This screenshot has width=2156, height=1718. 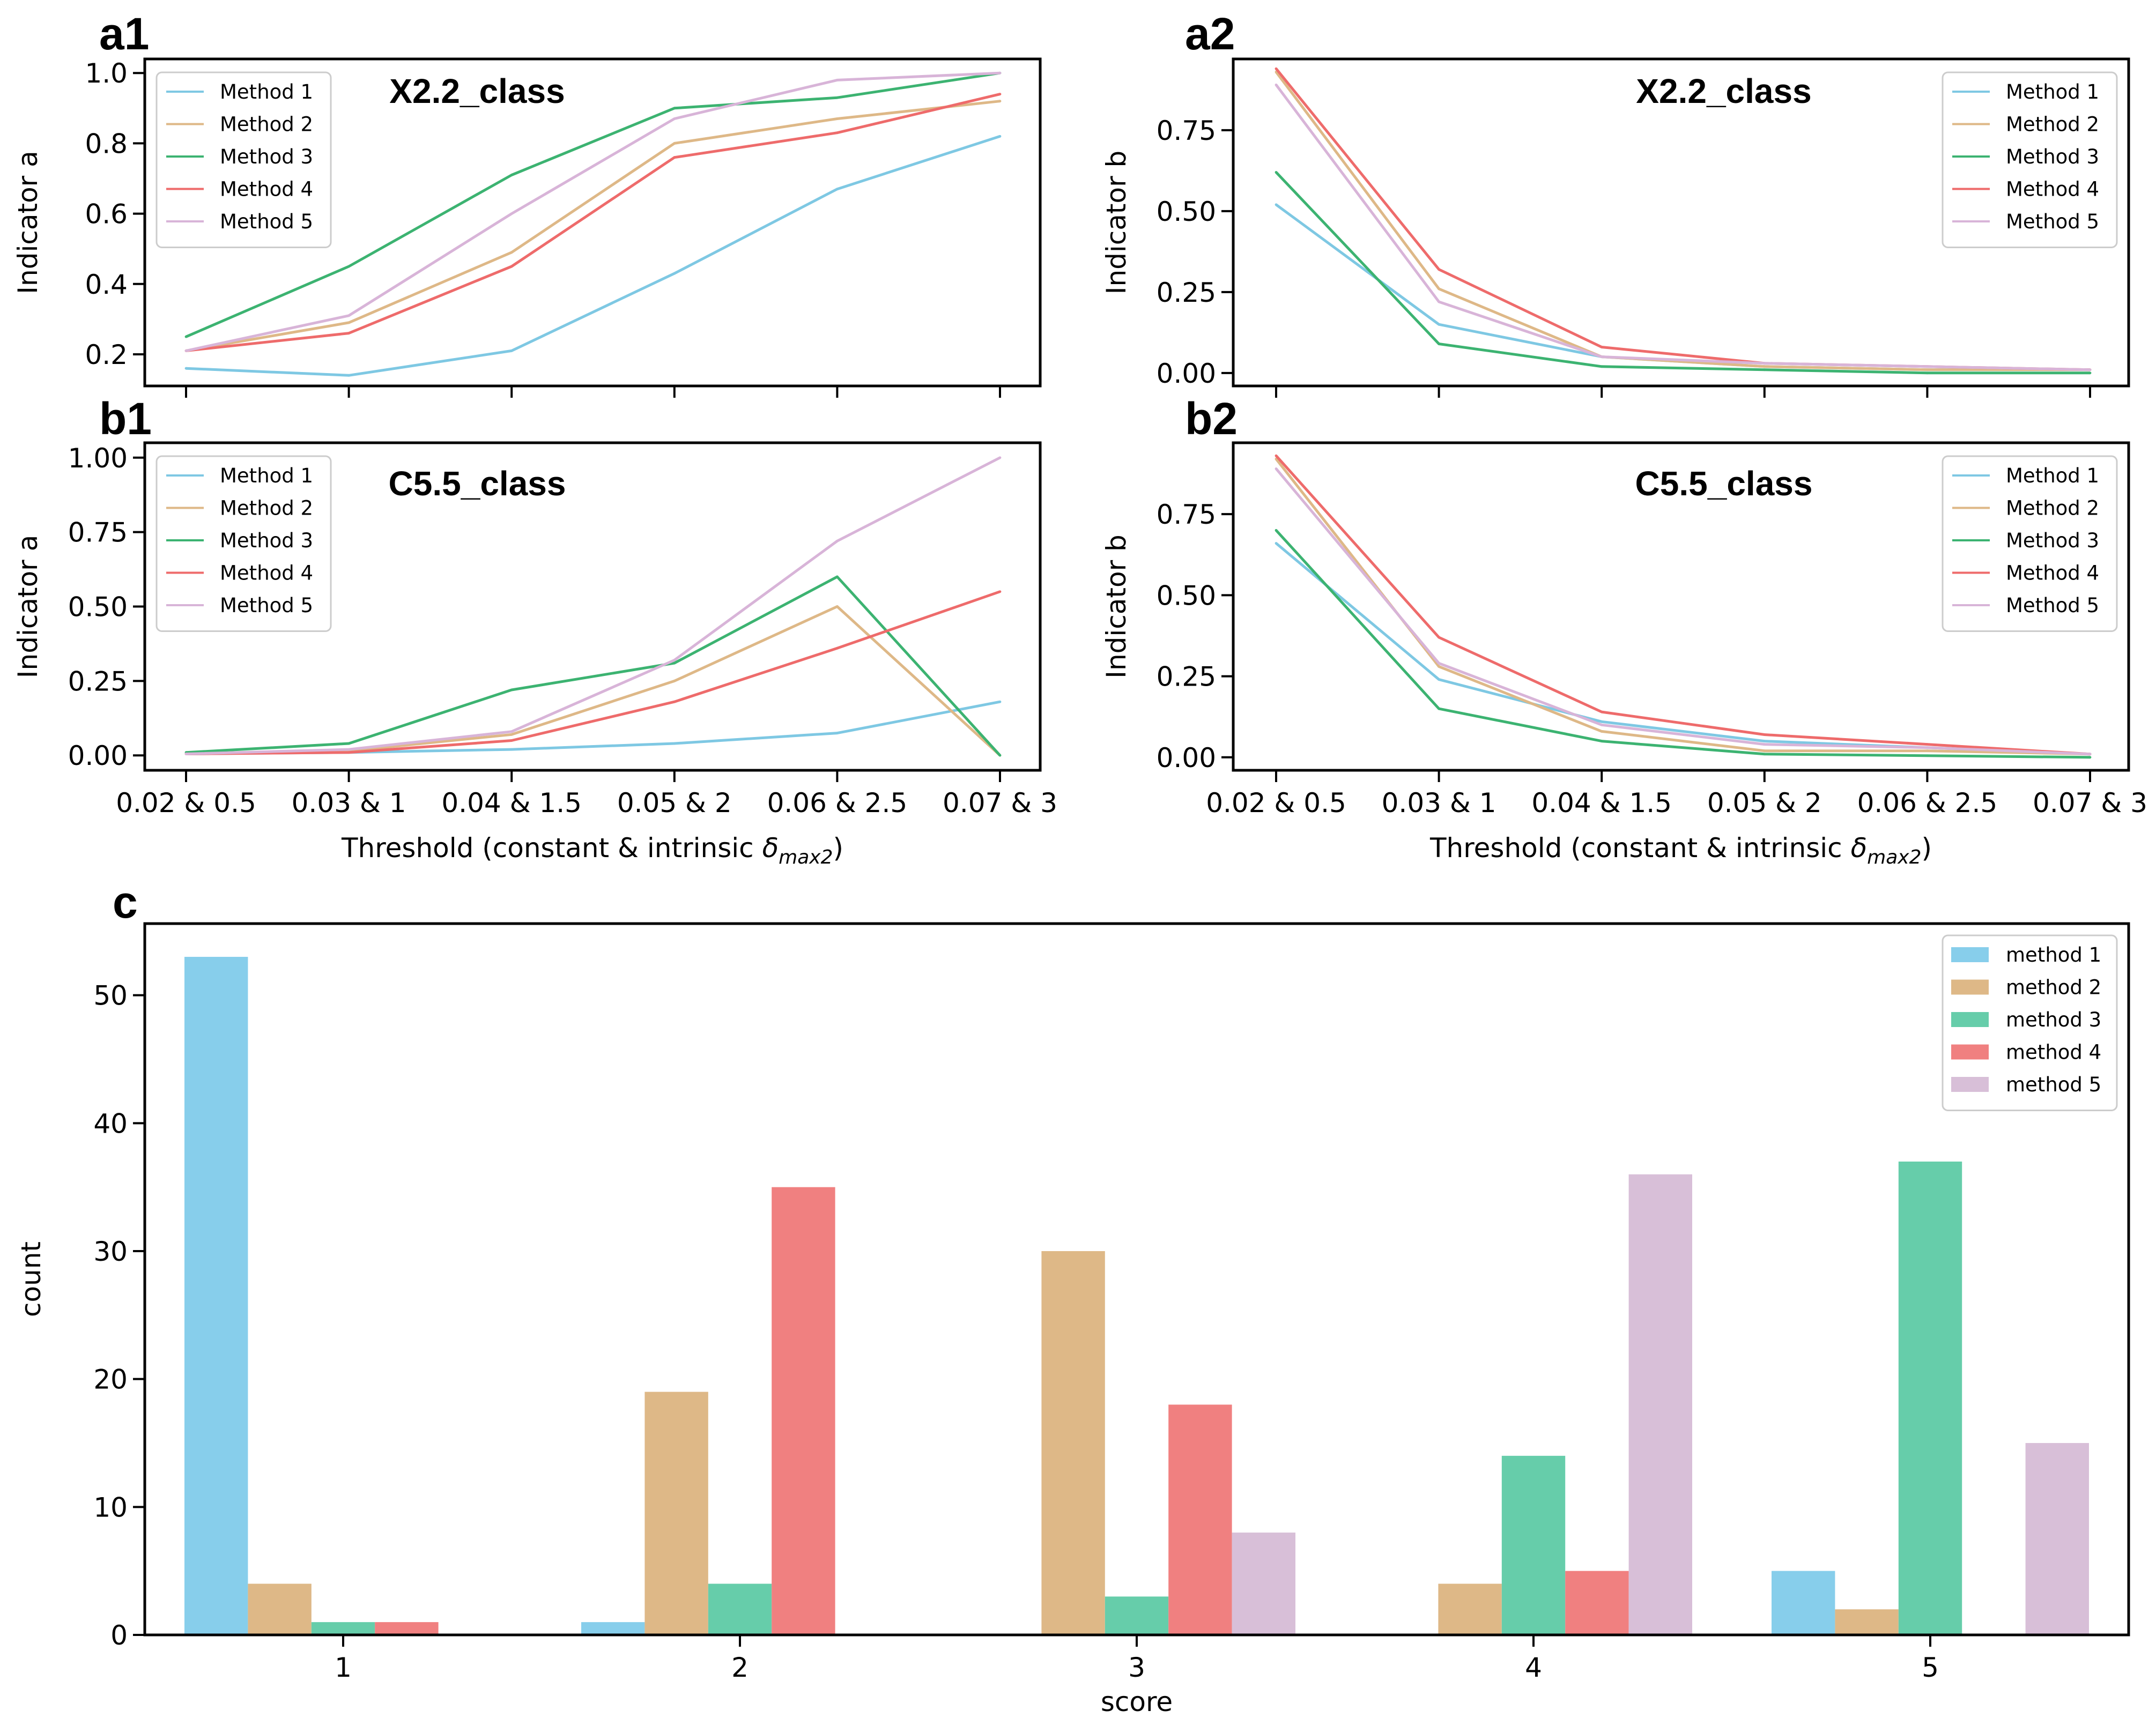 What do you see at coordinates (613, 1628) in the screenshot?
I see `bar-method1-score2` at bounding box center [613, 1628].